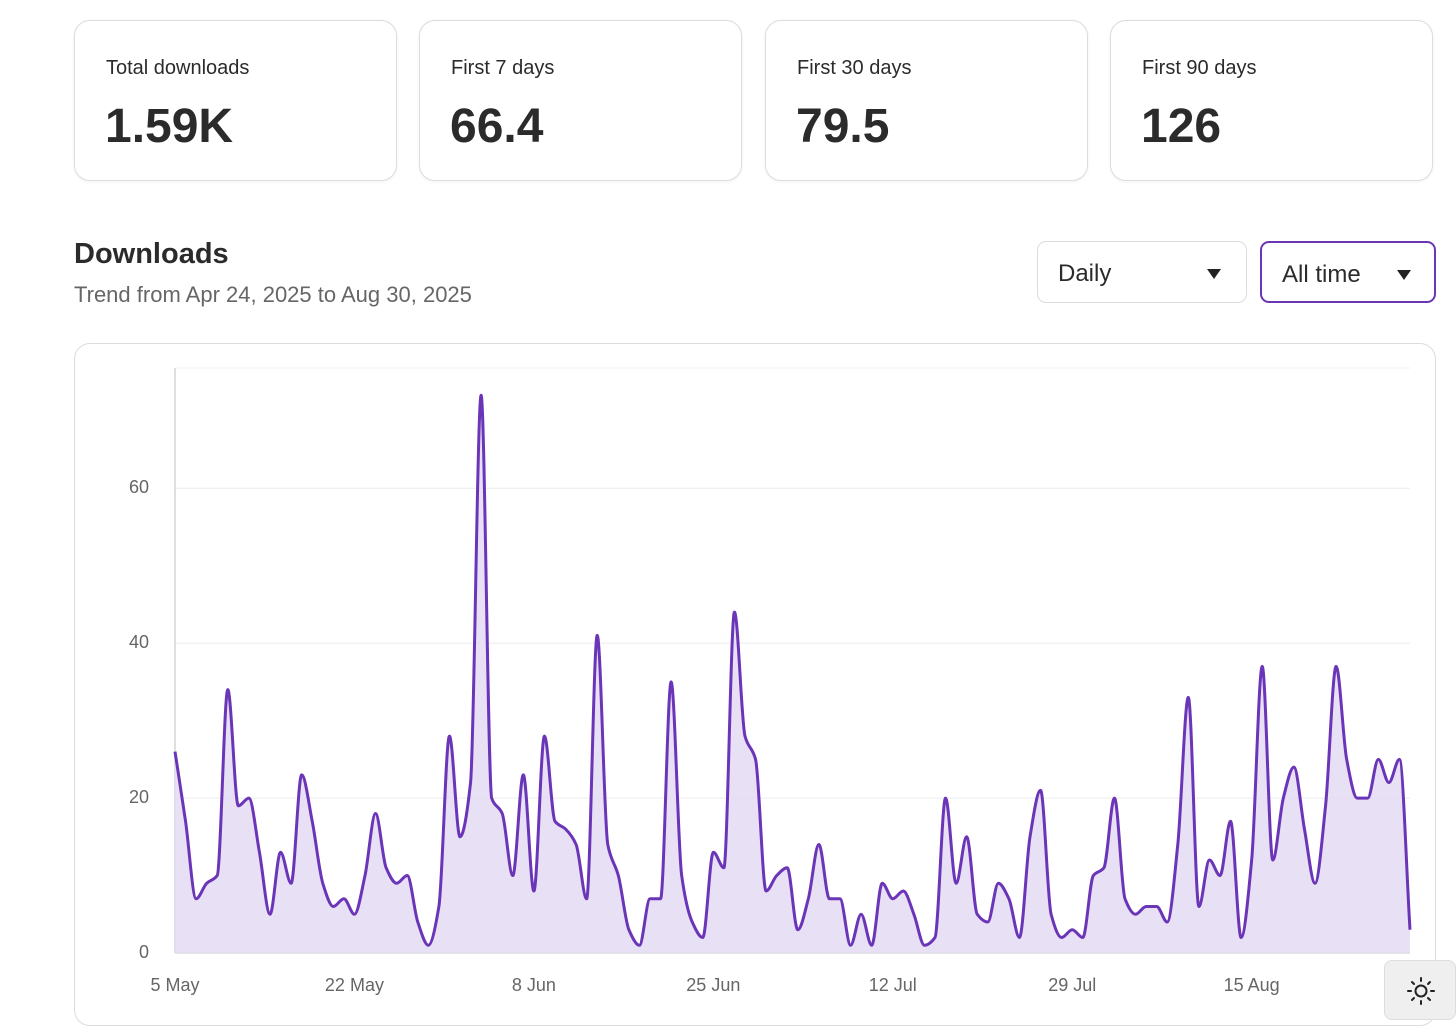 This screenshot has width=1456, height=1030. I want to click on stat-value: 66.4, so click(497, 126).